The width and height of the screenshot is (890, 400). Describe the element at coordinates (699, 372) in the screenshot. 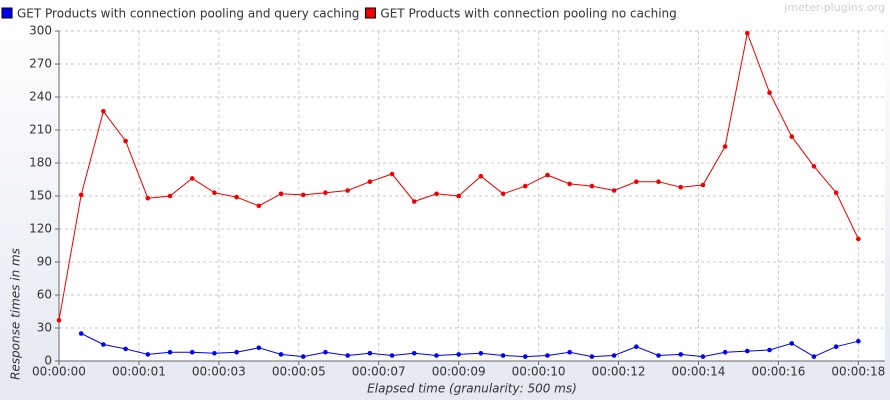

I see `x-tick-label: 00:00:14` at that location.